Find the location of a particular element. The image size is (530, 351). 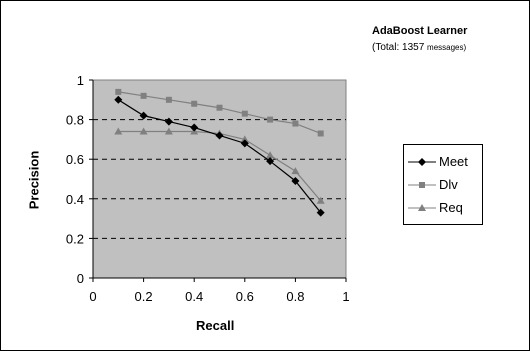

tick-label-y-0: 0 is located at coordinates (80, 278).